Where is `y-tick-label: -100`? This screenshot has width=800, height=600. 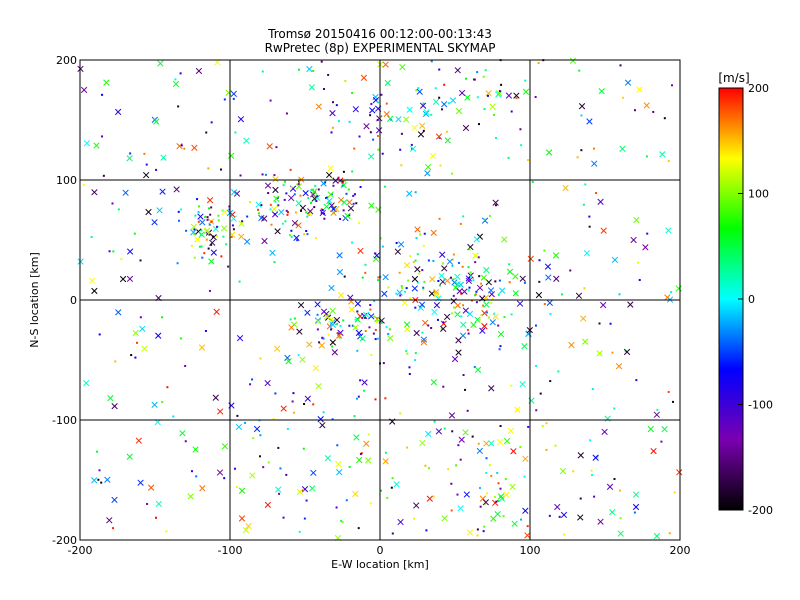
y-tick-label: -100 is located at coordinates (64, 420).